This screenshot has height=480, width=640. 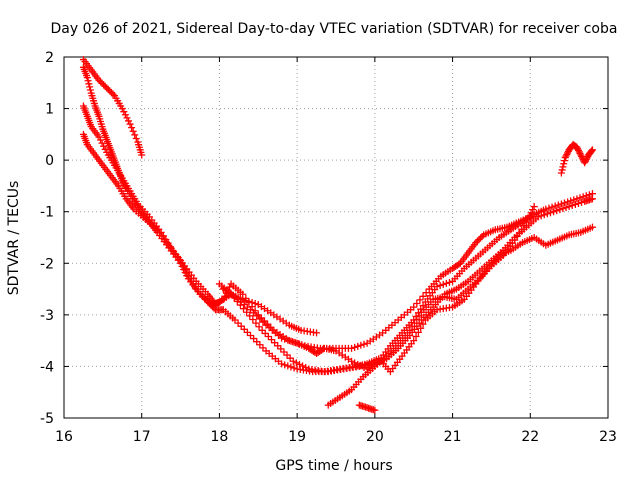 I want to click on x-tick-label: 17, so click(x=142, y=437).